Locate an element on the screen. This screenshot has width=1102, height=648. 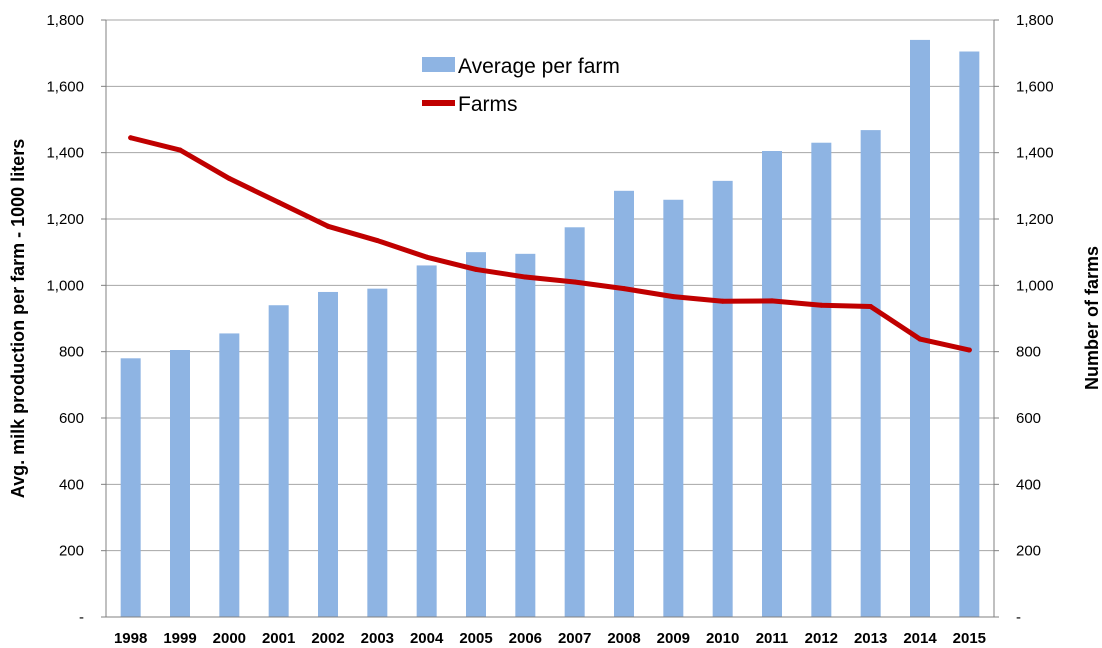
bar-2012 is located at coordinates (821, 379).